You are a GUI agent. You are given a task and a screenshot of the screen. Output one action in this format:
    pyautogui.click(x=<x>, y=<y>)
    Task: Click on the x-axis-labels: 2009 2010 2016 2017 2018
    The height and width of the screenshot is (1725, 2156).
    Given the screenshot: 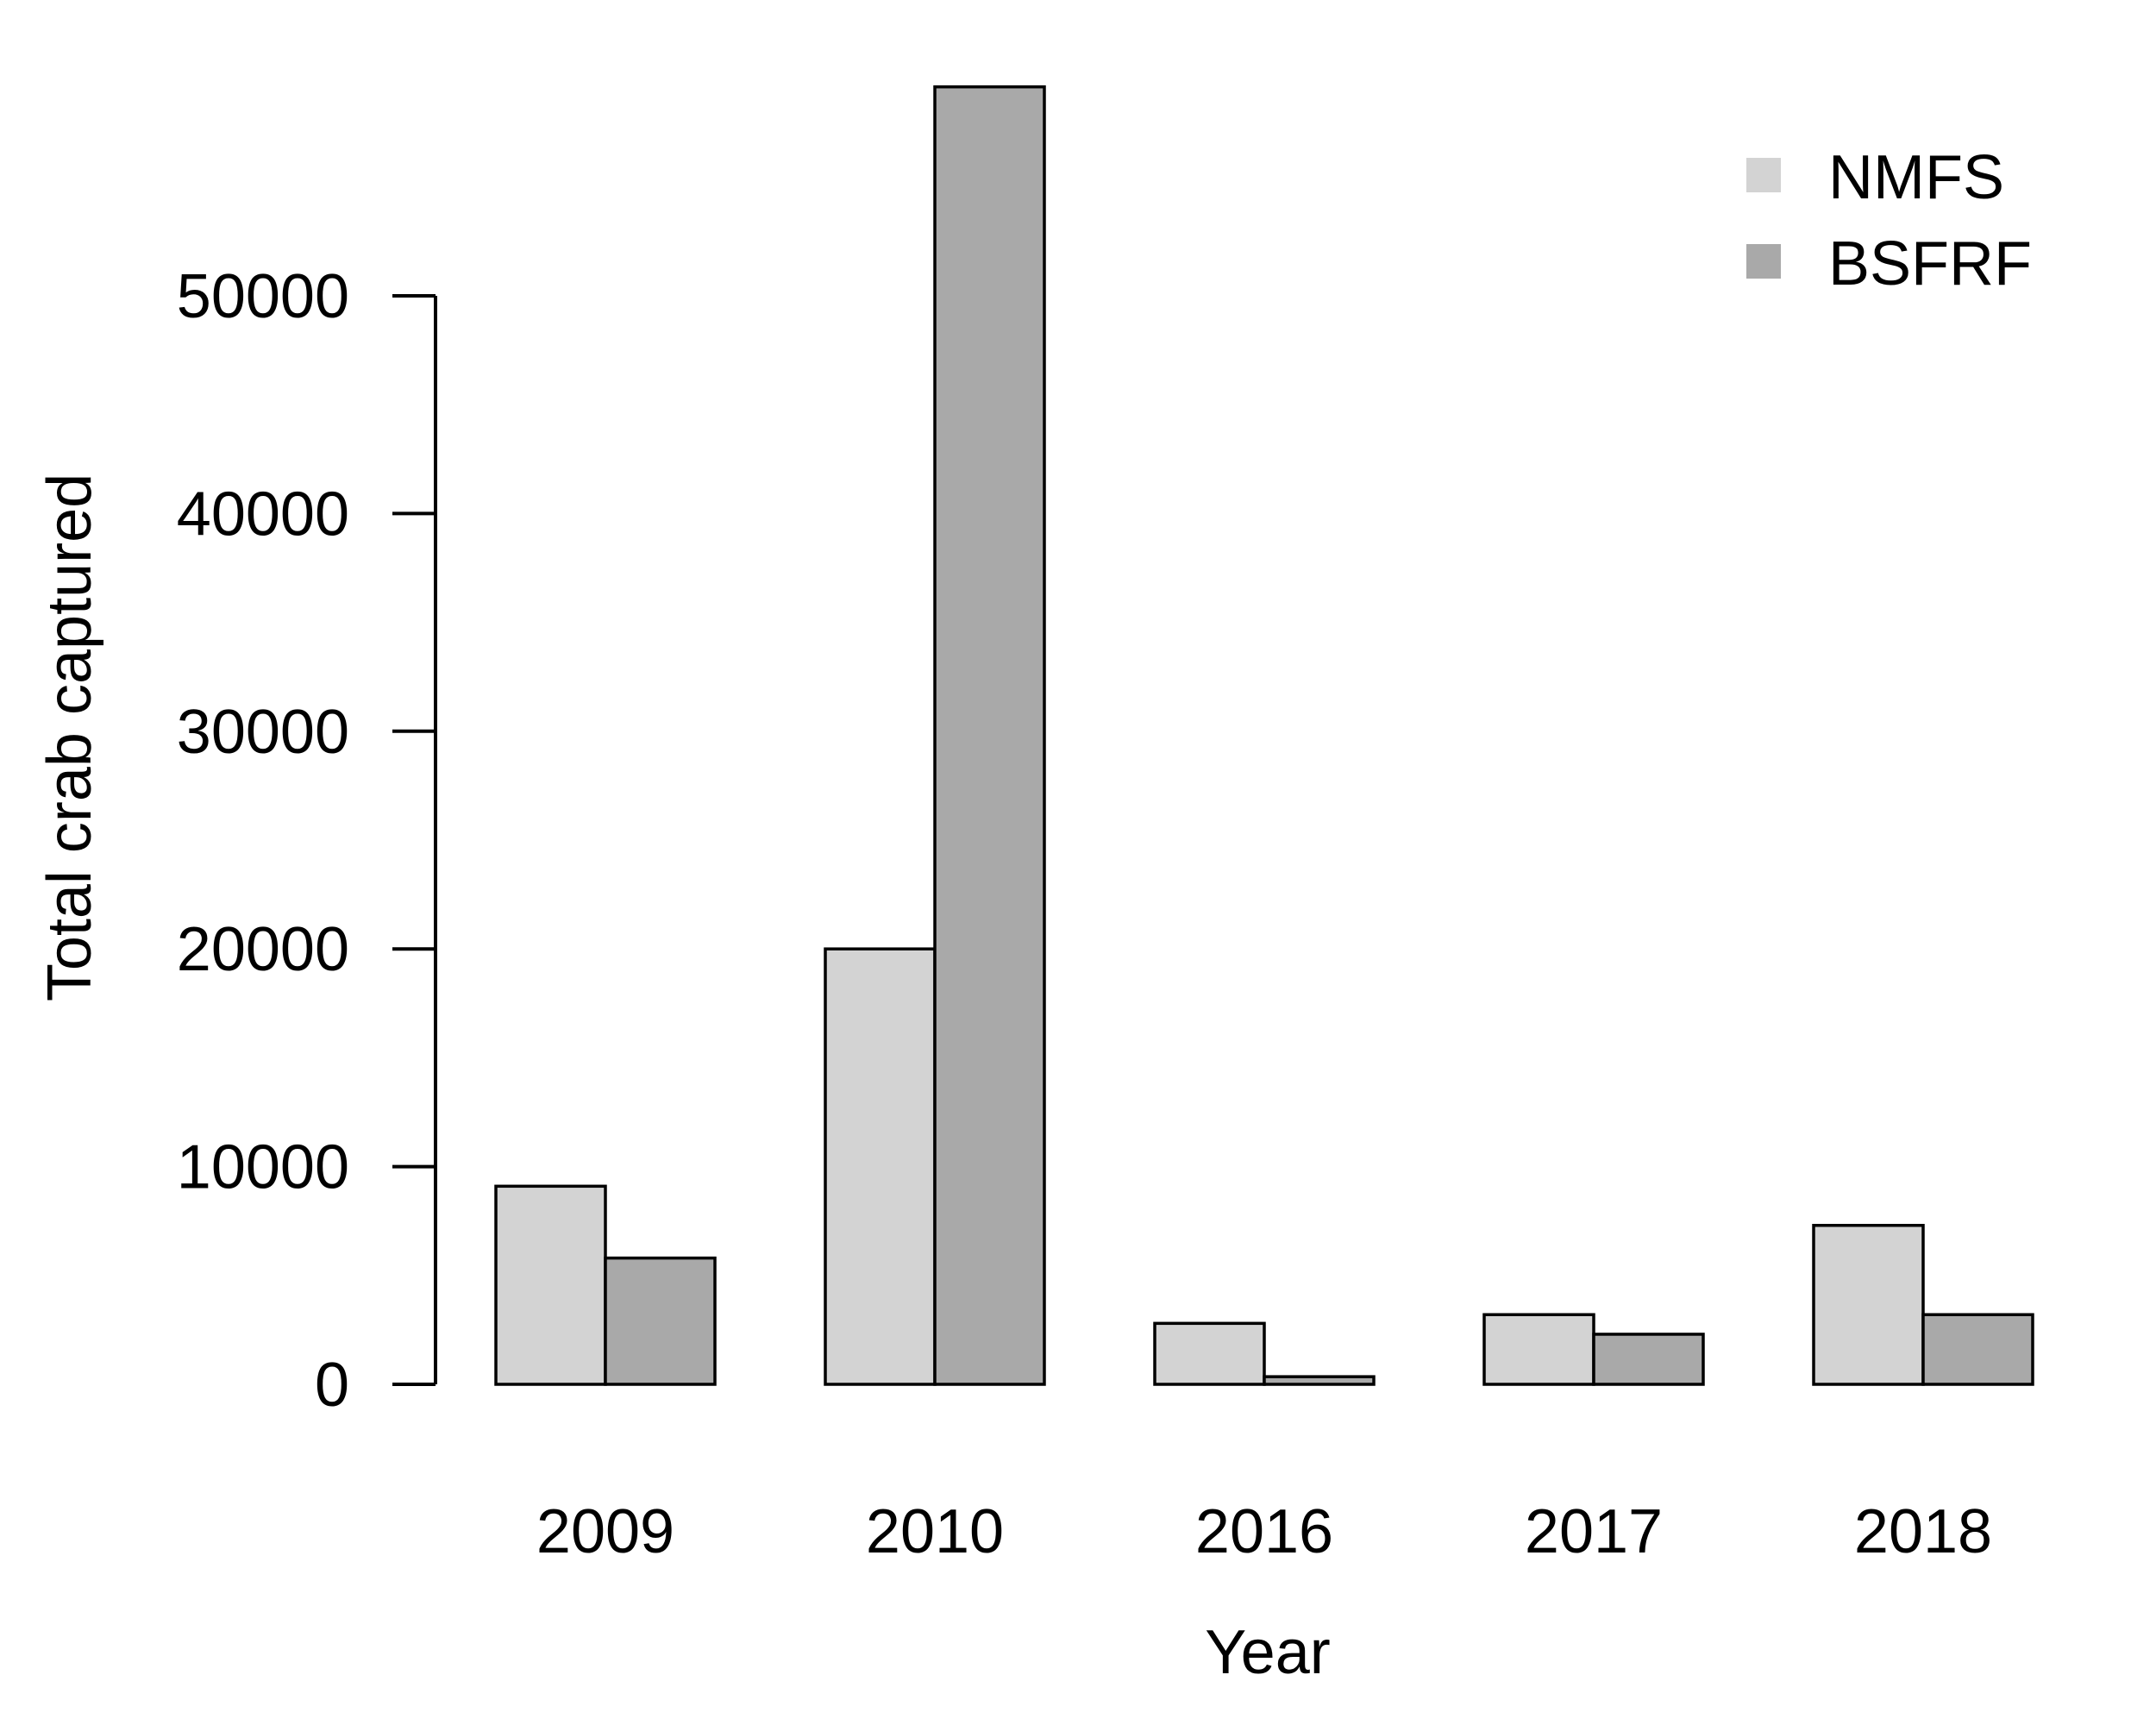 What is the action you would take?
    pyautogui.click(x=1264, y=1531)
    